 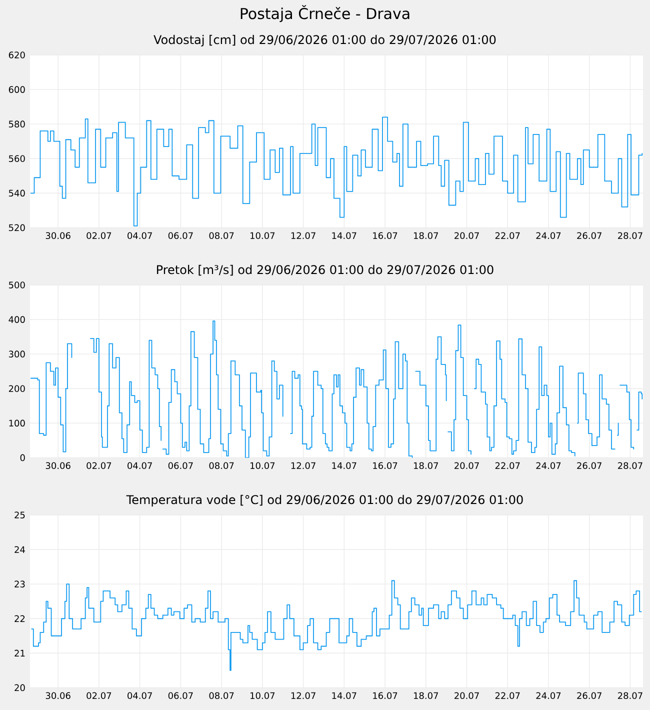 What do you see at coordinates (325, 13) in the screenshot?
I see `chart-title: Postaja Črneče - Drava` at bounding box center [325, 13].